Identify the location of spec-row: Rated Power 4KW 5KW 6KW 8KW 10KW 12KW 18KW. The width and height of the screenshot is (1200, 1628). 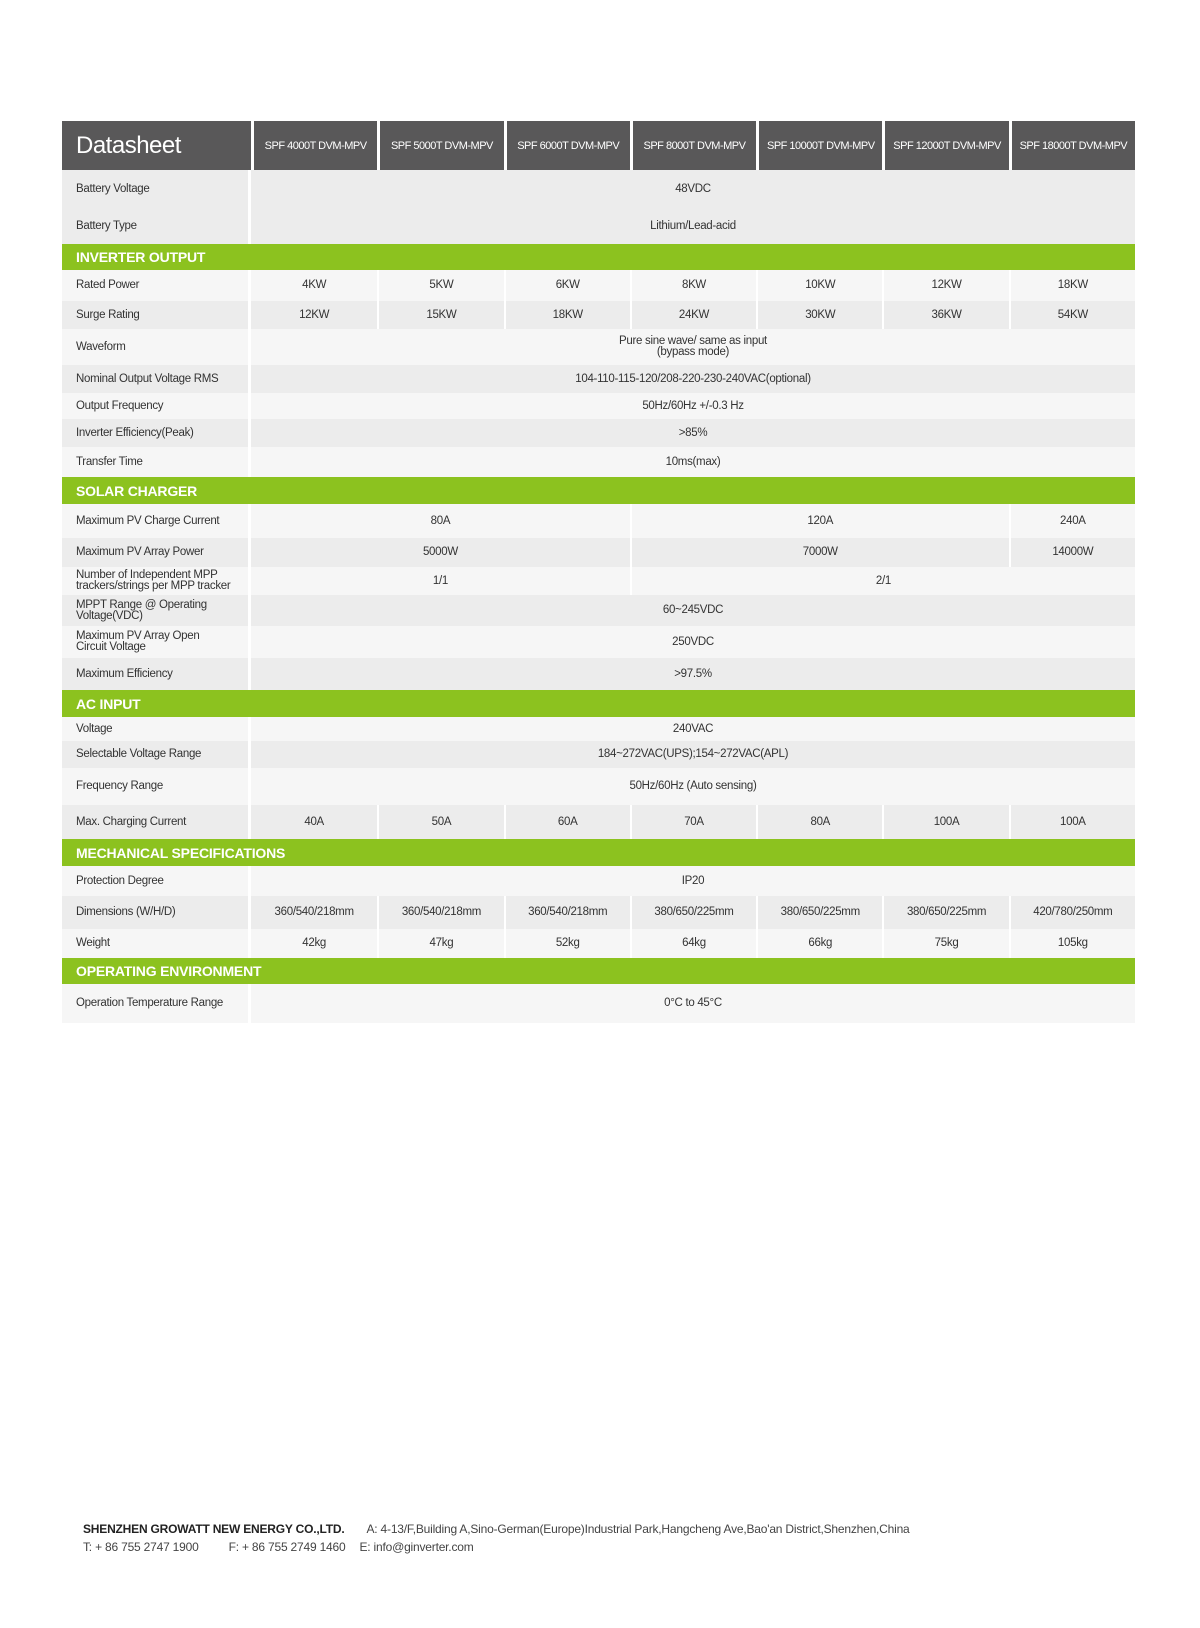
(598, 285).